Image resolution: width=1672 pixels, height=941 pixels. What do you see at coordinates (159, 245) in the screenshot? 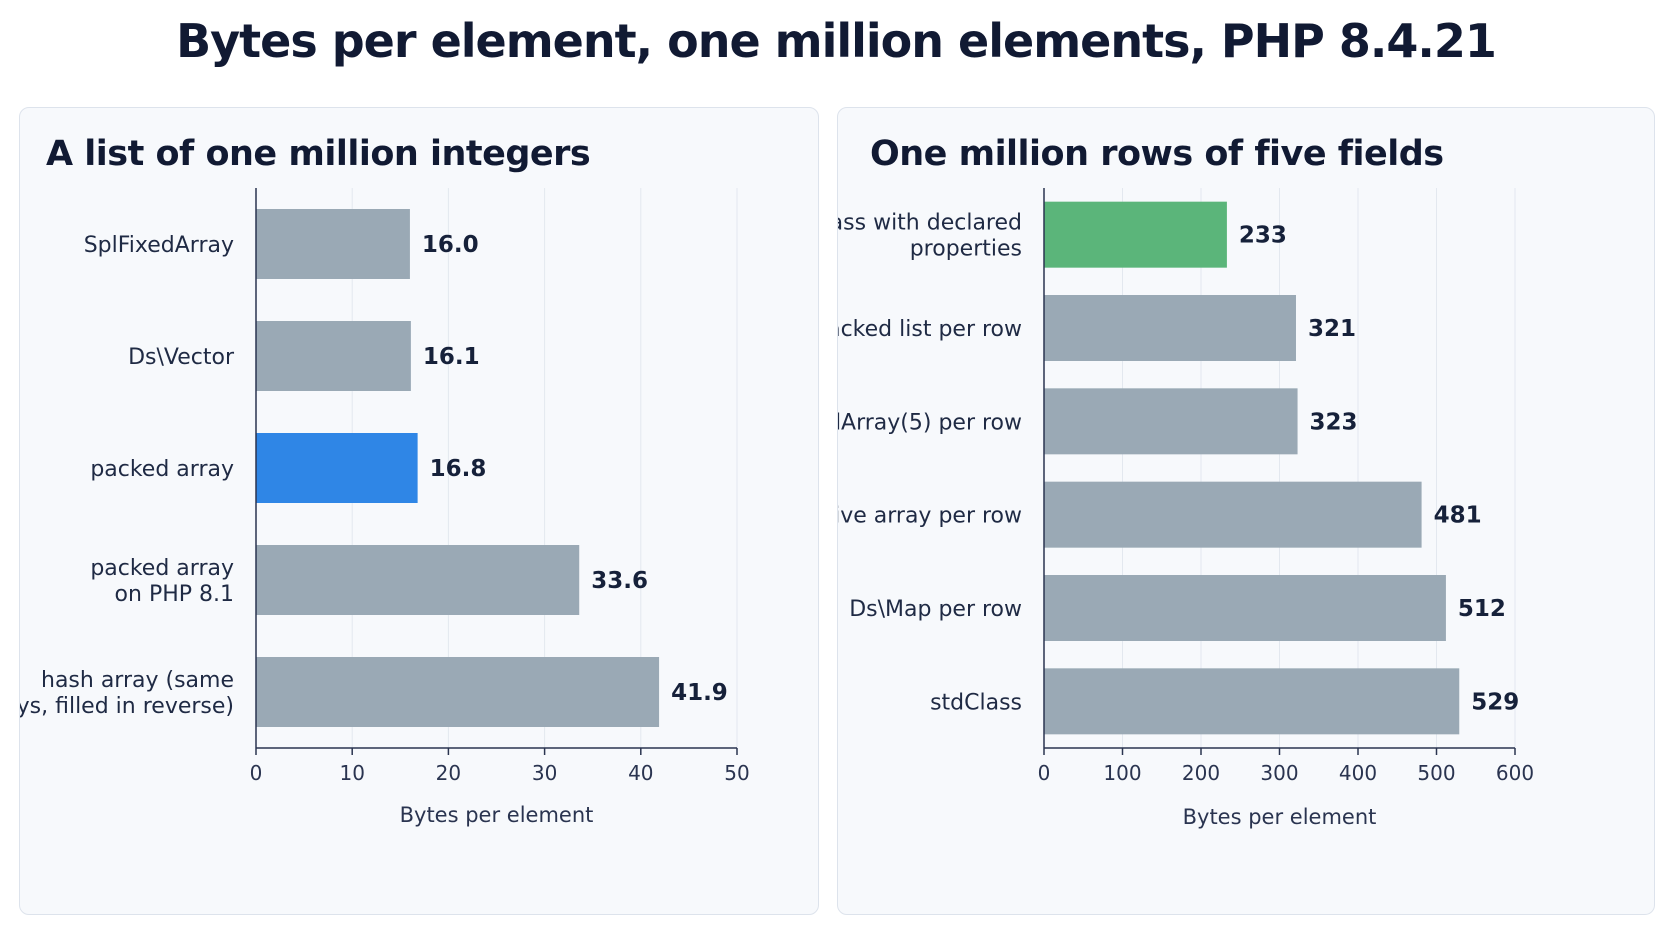
I see `category-label: SplFixedArray` at bounding box center [159, 245].